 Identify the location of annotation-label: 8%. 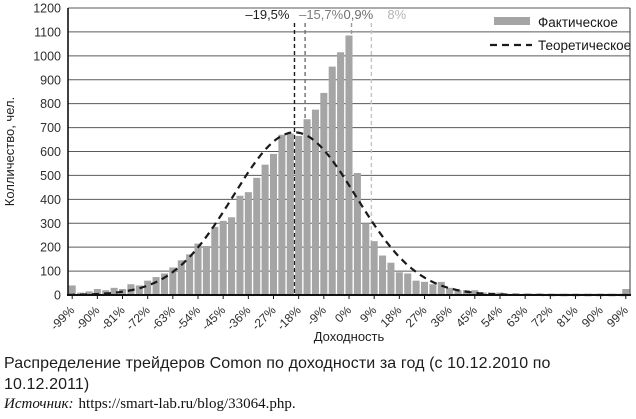
(396, 14).